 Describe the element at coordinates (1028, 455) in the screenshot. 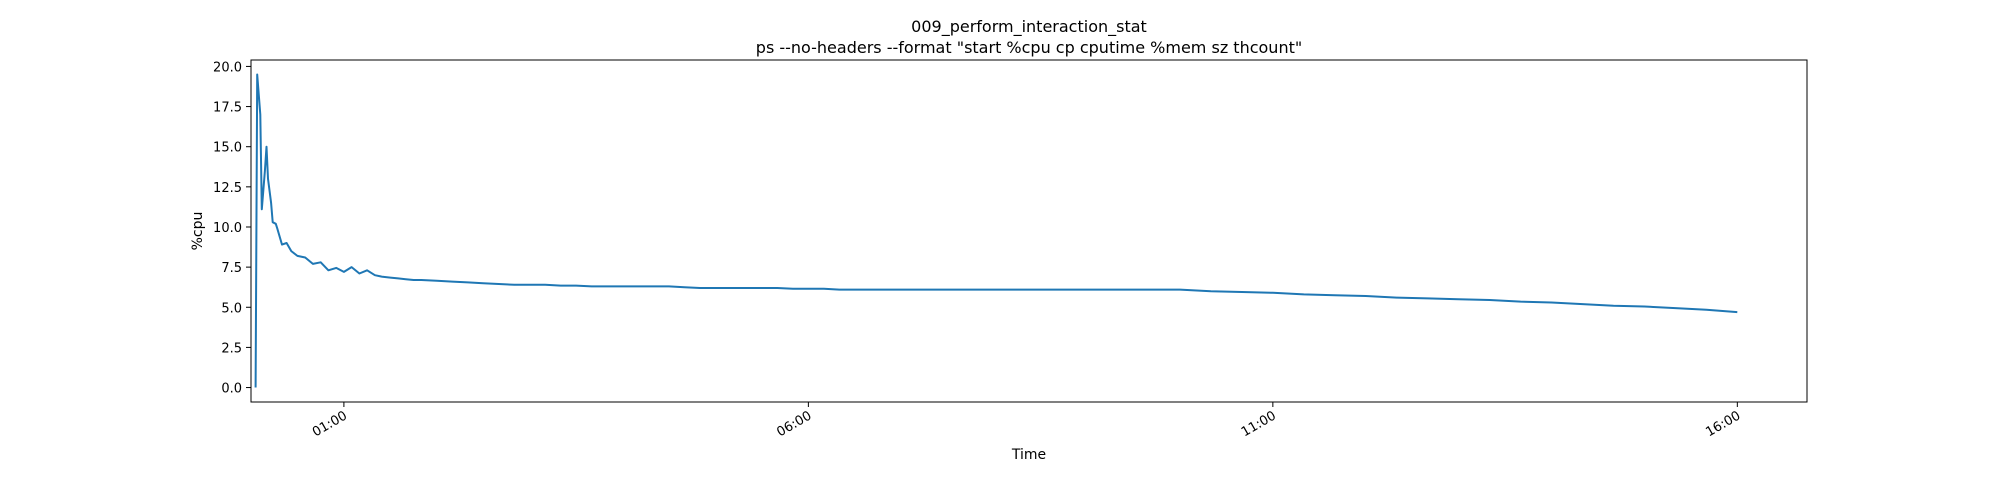

I see `x-axis-label: Time` at that location.